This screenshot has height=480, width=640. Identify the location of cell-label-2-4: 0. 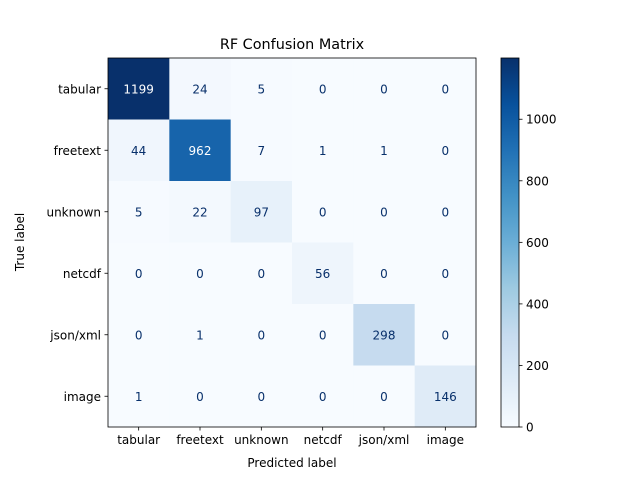
(384, 212).